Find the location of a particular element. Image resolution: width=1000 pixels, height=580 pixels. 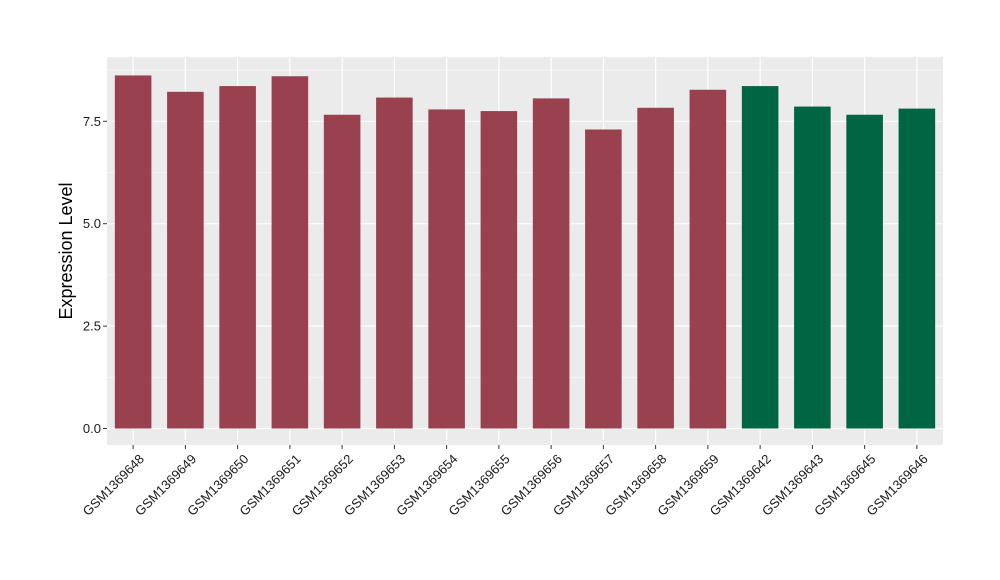

bar-GSM1369650 is located at coordinates (237, 257).